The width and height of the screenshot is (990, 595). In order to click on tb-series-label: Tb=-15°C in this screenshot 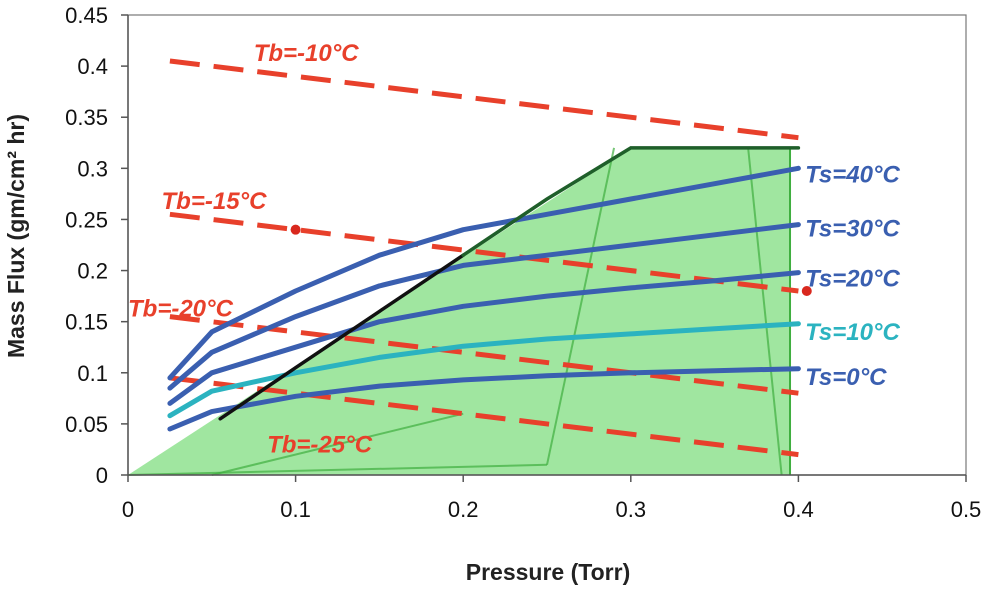, I will do `click(215, 201)`.